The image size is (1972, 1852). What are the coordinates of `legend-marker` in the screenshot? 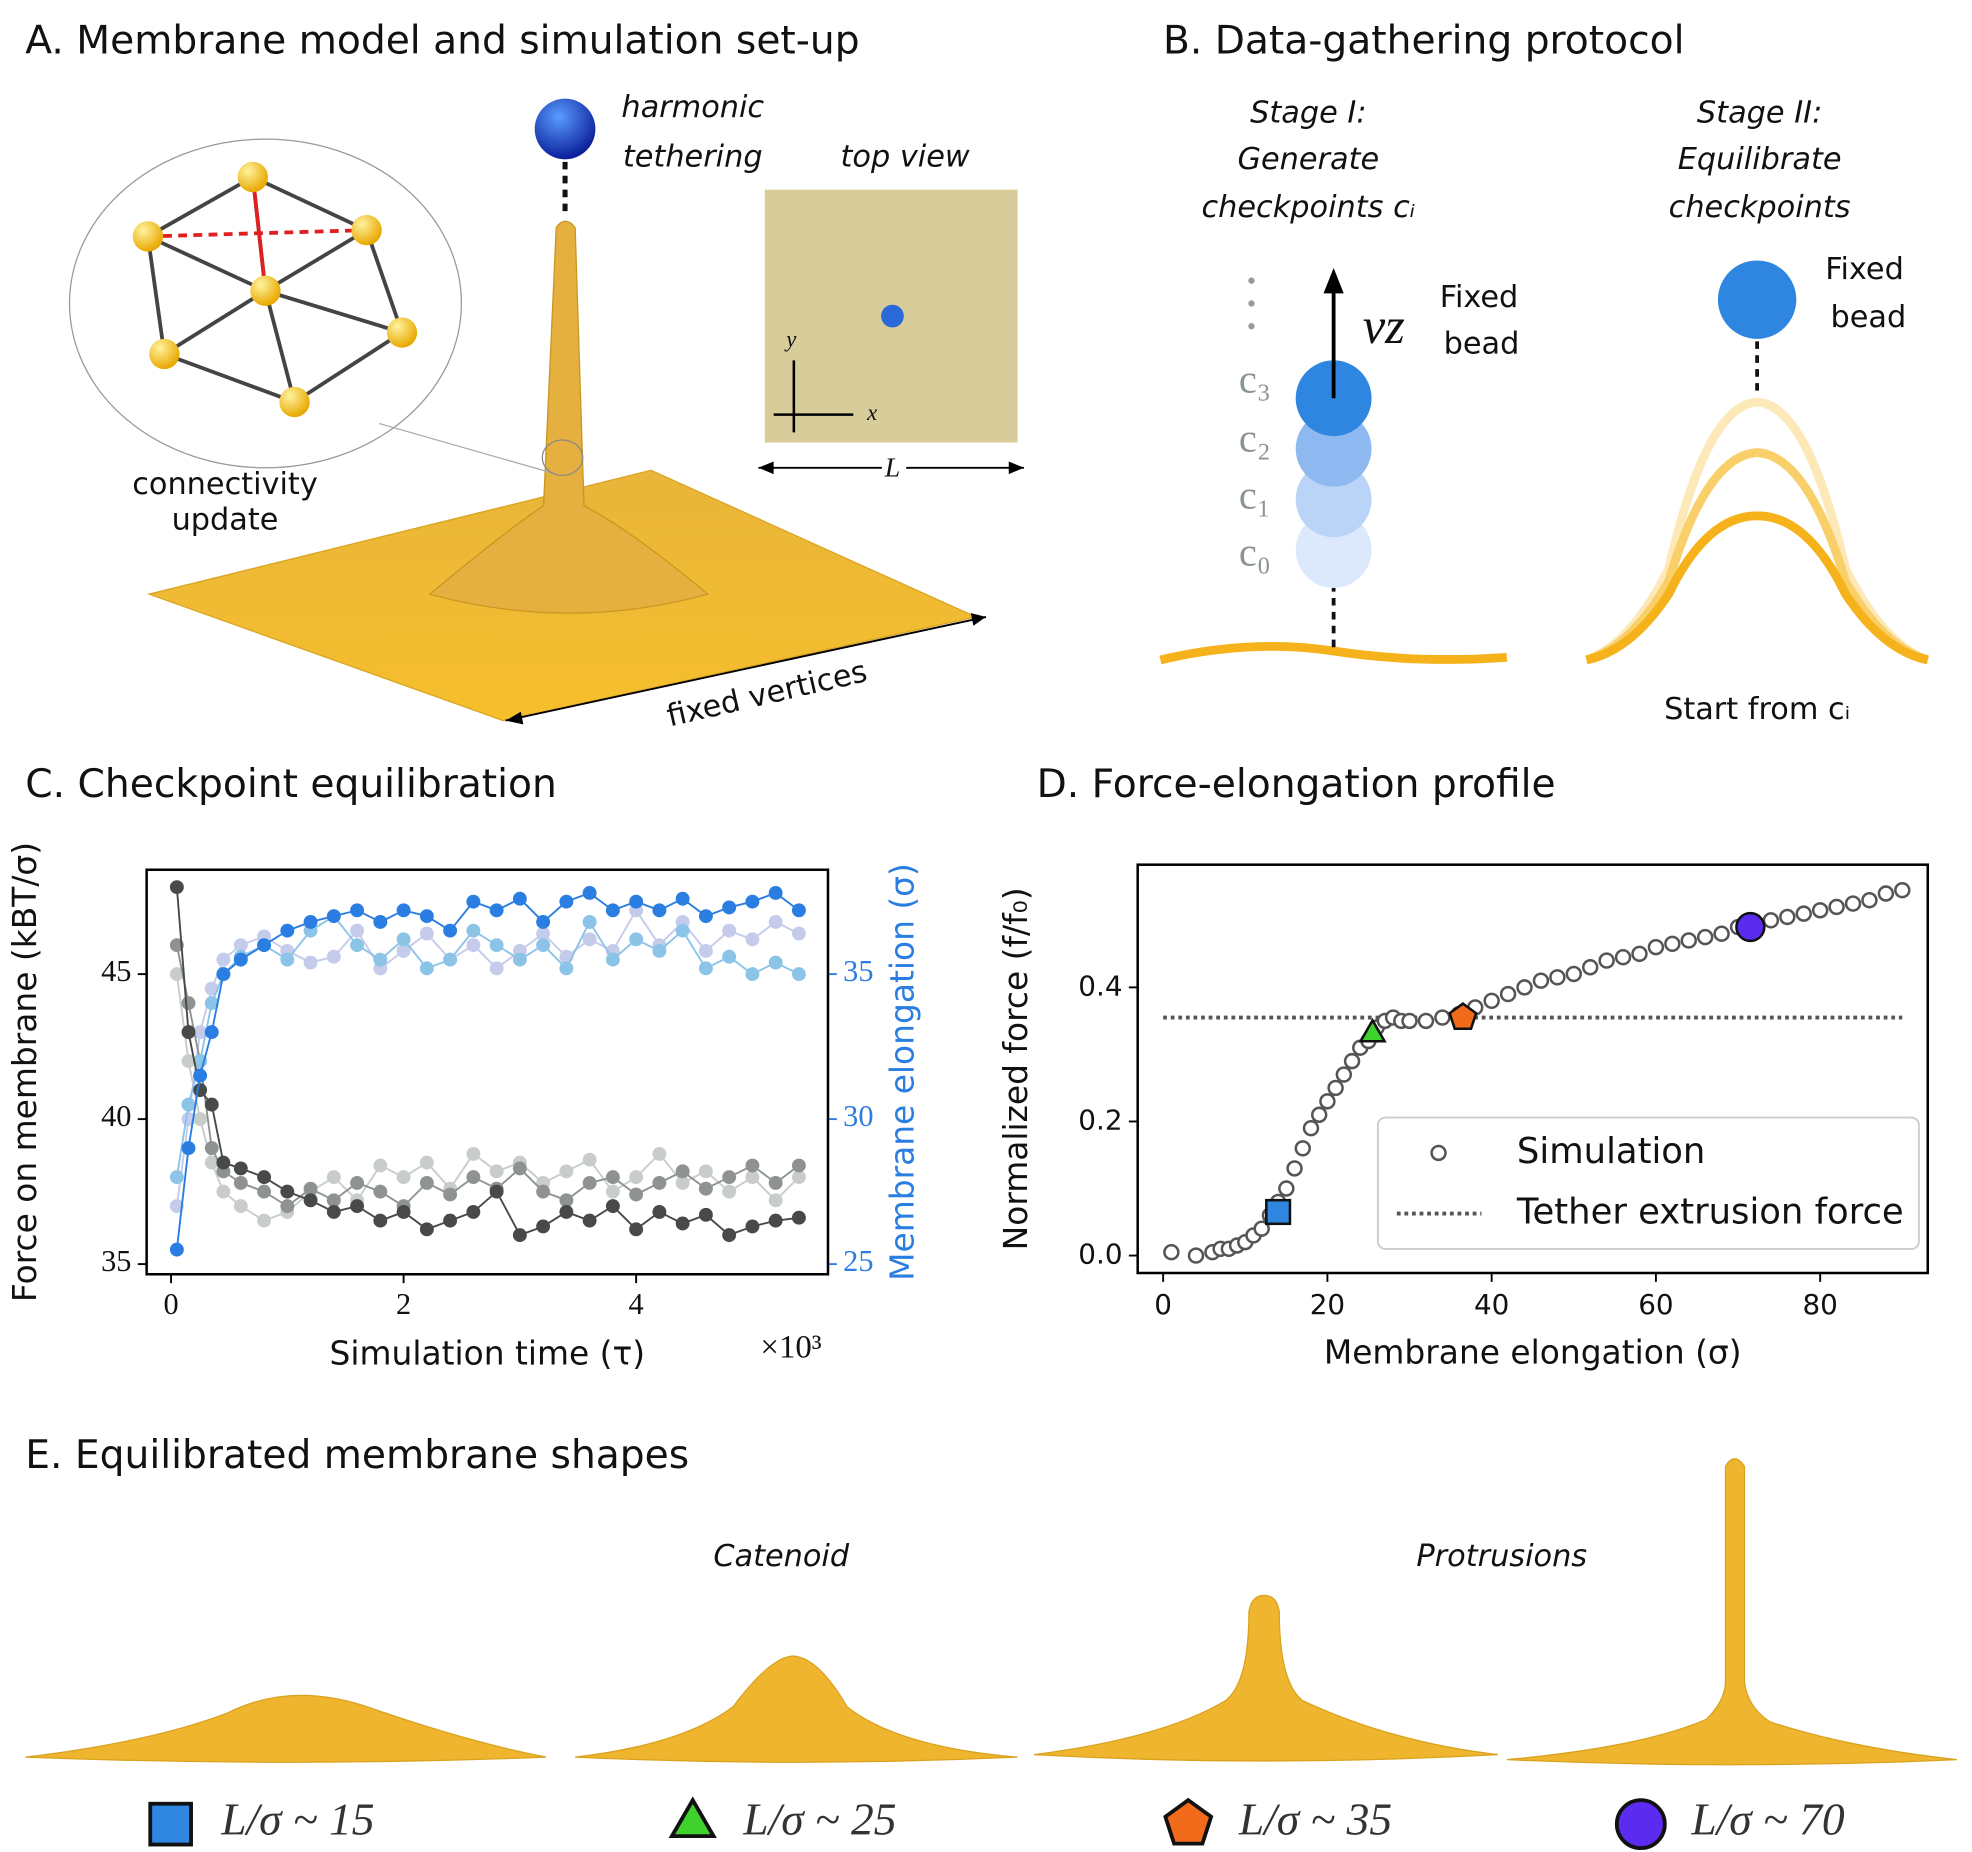 It's located at (1640, 1824).